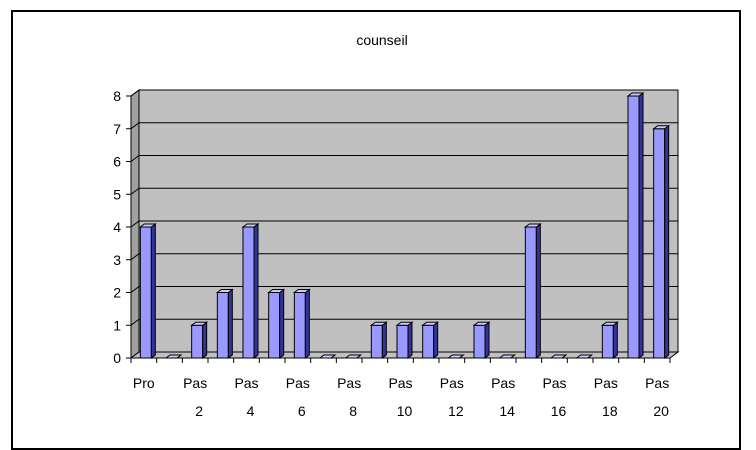 The height and width of the screenshot is (450, 756). Describe the element at coordinates (117, 260) in the screenshot. I see `y-tick-label: 3` at that location.